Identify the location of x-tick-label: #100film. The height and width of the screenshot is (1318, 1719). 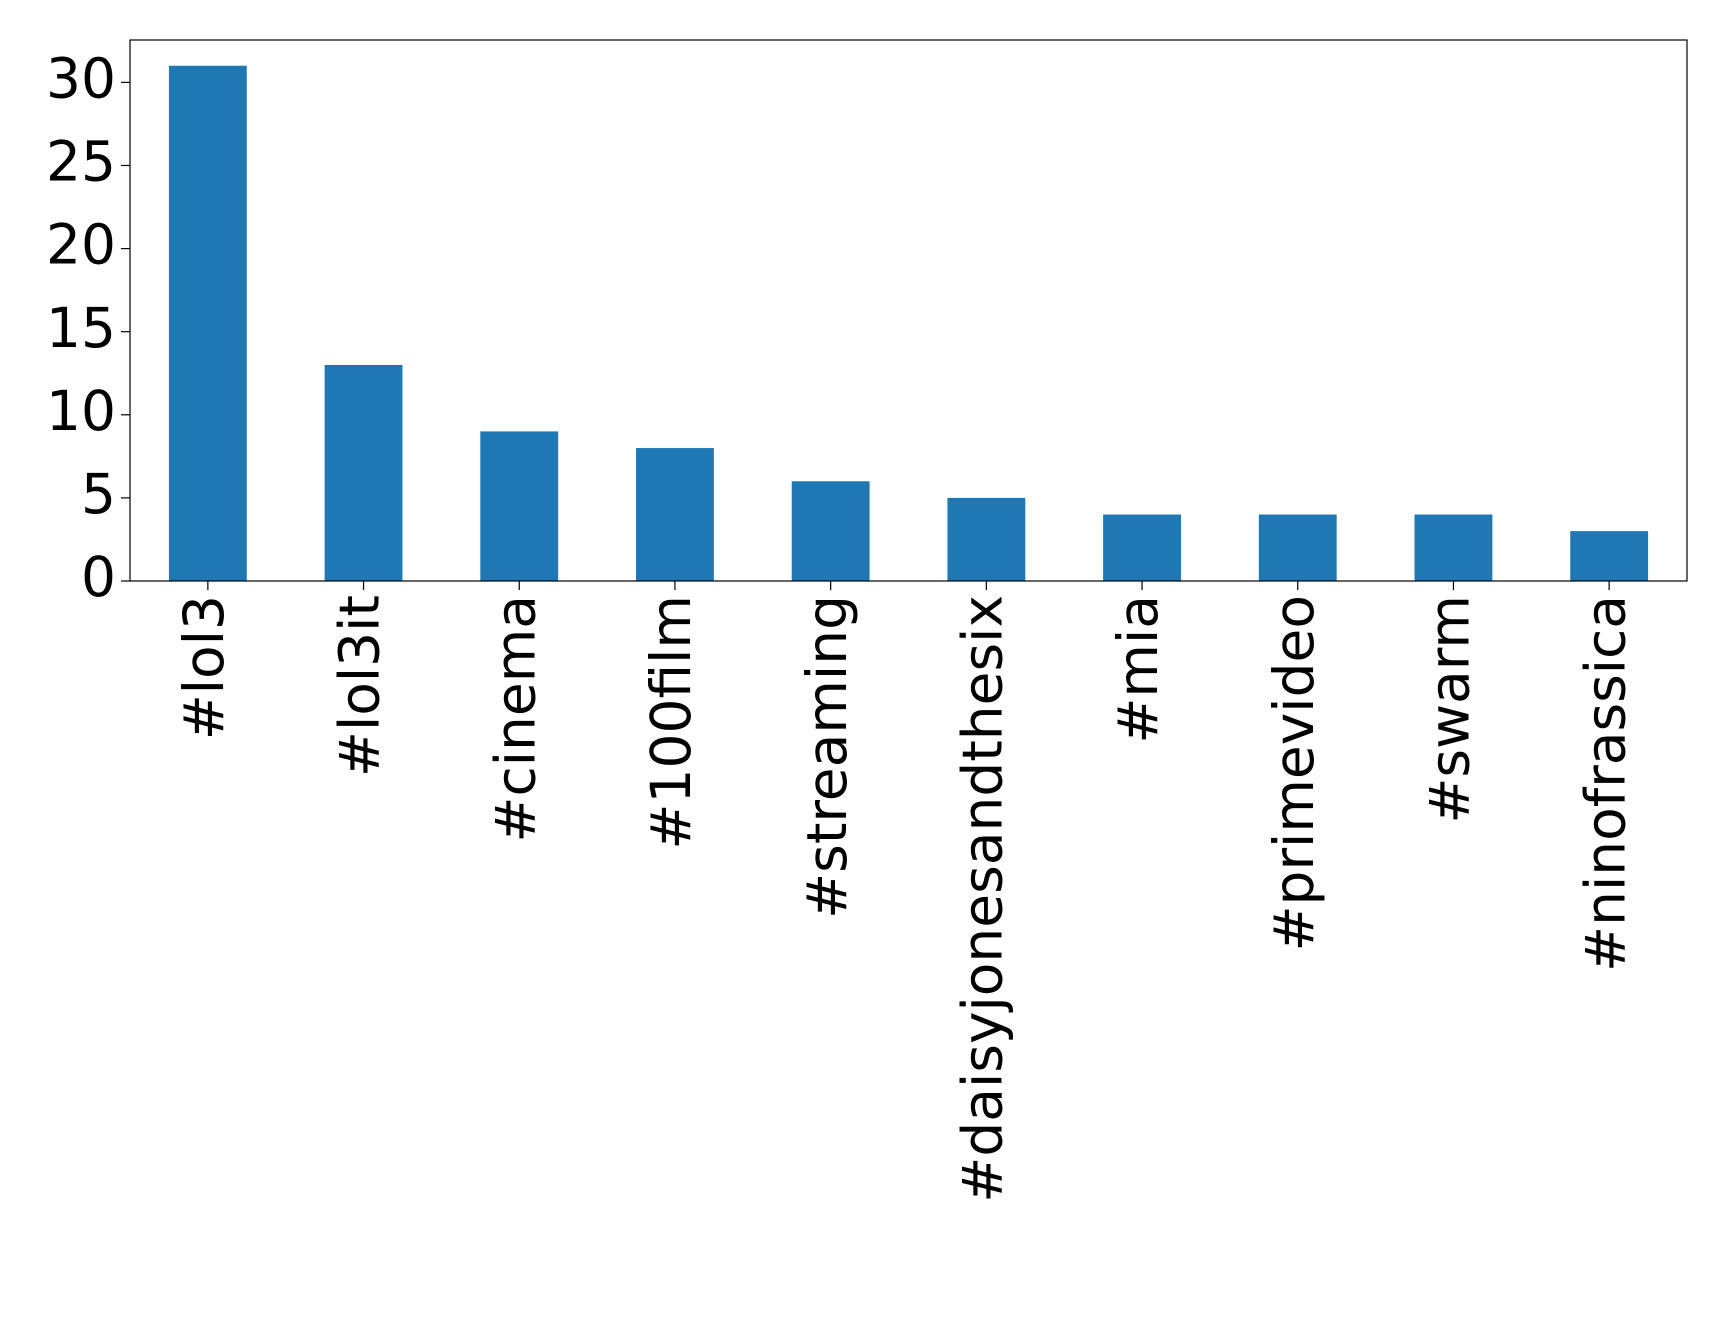
(671, 722).